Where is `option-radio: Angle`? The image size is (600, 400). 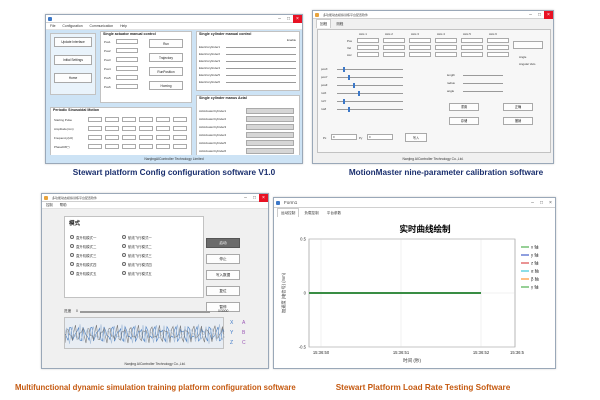 option-radio: Angle is located at coordinates (523, 57).